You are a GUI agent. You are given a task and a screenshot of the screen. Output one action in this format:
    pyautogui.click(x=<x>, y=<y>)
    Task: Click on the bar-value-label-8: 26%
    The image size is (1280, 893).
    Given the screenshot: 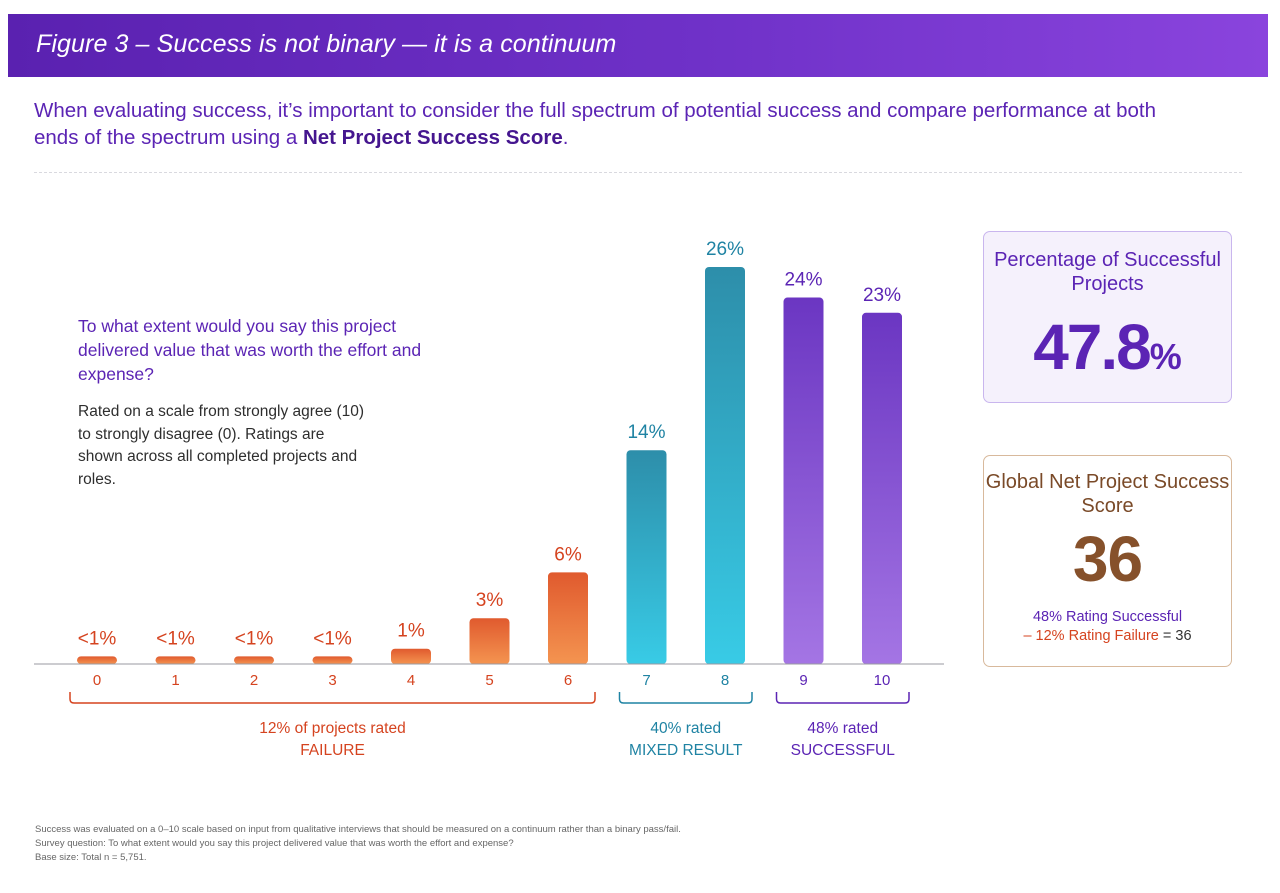 What is the action you would take?
    pyautogui.click(x=725, y=249)
    